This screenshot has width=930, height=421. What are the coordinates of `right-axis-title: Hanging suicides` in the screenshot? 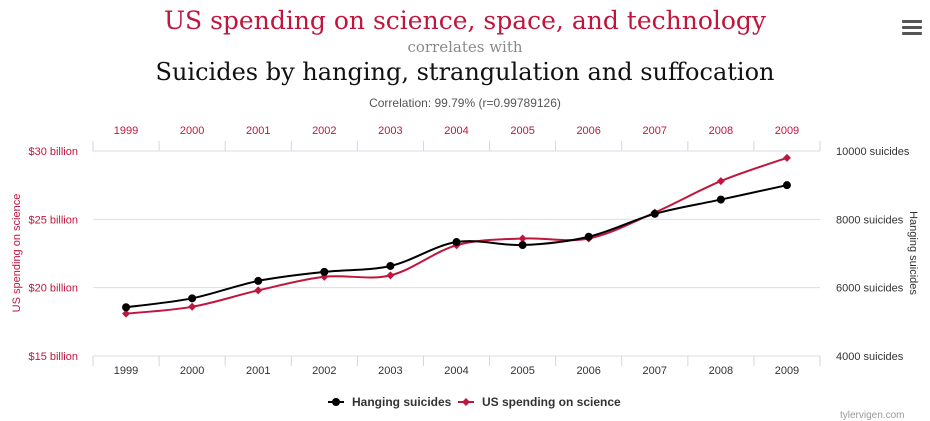 It's located at (913, 253).